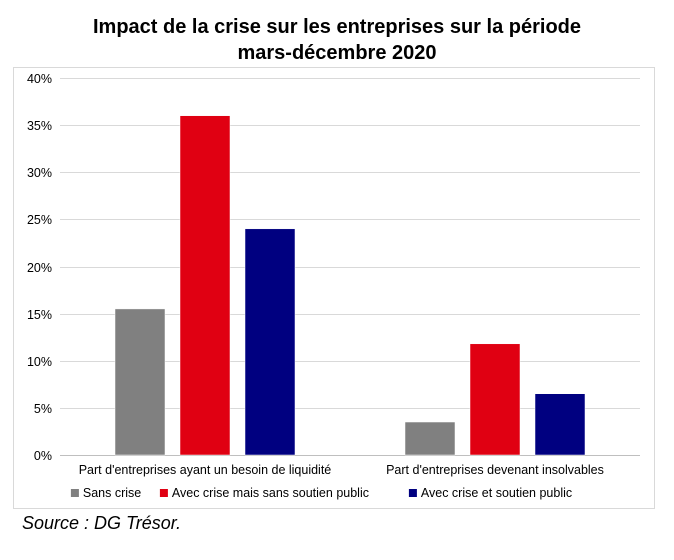  What do you see at coordinates (495, 470) in the screenshot?
I see `x-category-label: Part d'entreprises devenant insolvables` at bounding box center [495, 470].